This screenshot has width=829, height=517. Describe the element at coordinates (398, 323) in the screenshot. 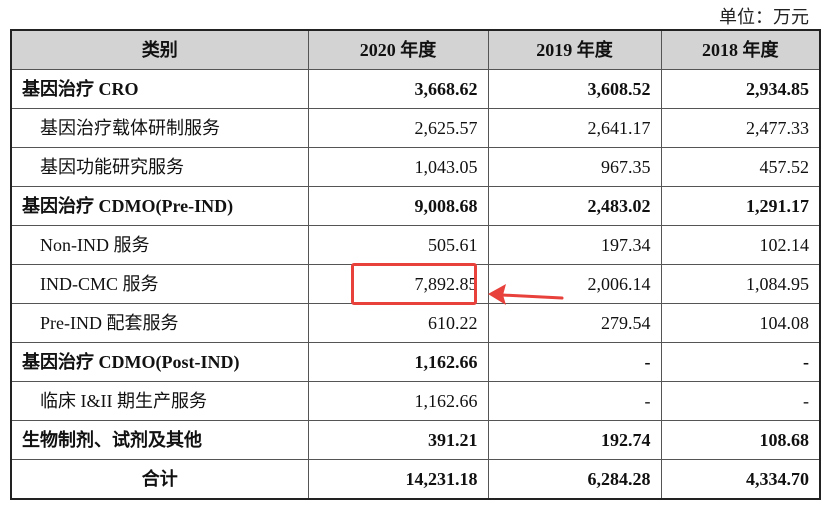

I see `value-2020: 610.22` at that location.